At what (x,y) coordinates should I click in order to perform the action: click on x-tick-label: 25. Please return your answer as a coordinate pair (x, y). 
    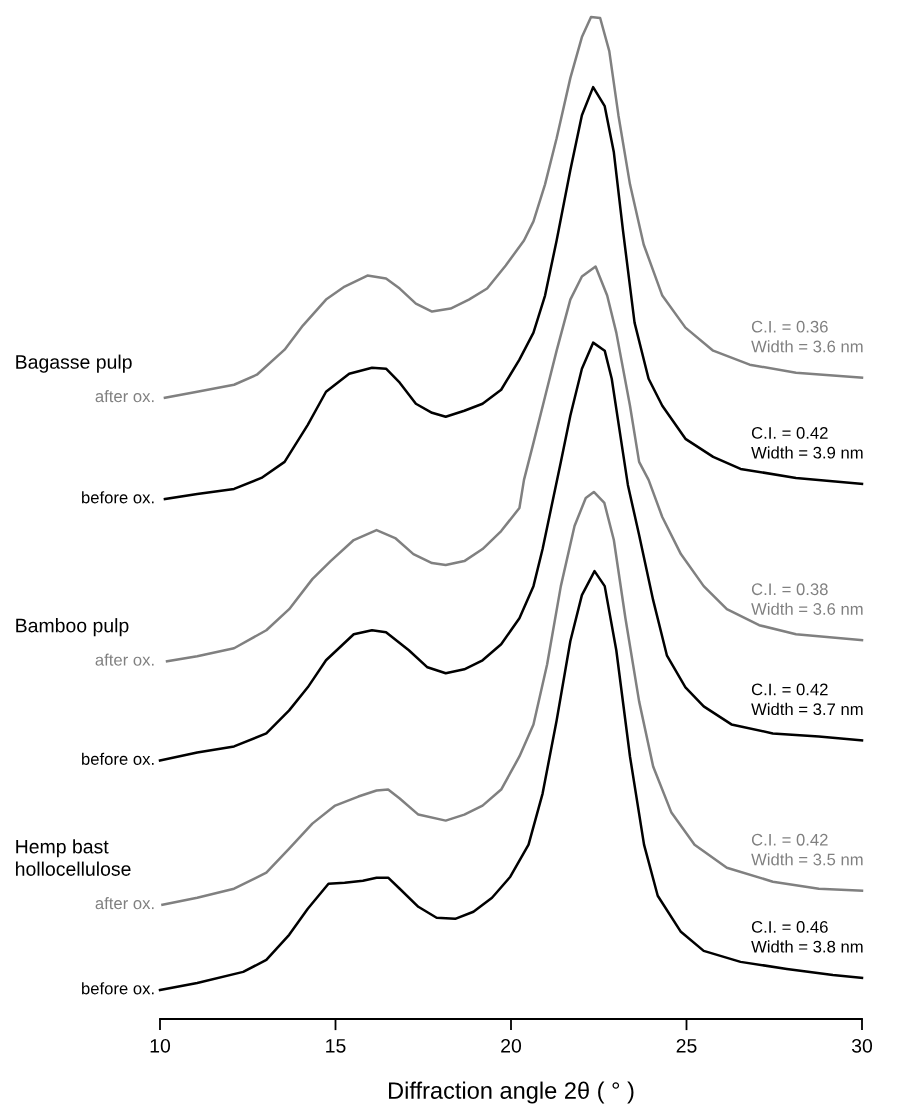
    Looking at the image, I should click on (686, 1045).